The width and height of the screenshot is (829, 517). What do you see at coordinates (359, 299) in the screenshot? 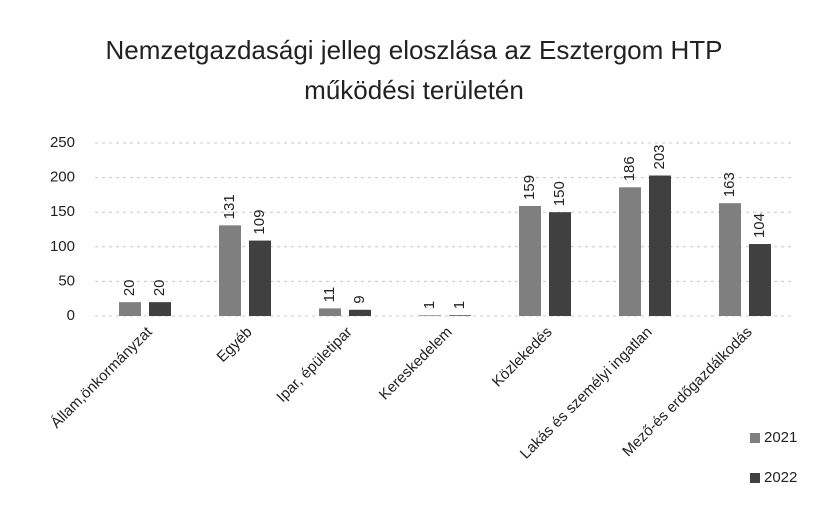
I see `value-label: 9` at bounding box center [359, 299].